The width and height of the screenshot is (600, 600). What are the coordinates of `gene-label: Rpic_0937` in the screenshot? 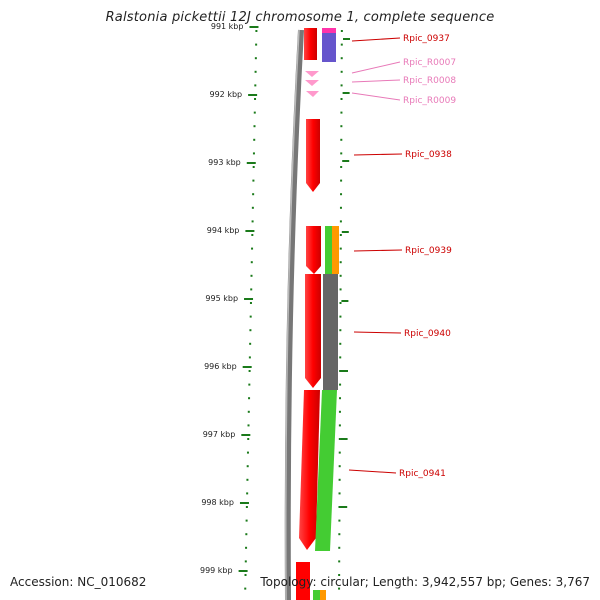 It's located at (426, 39).